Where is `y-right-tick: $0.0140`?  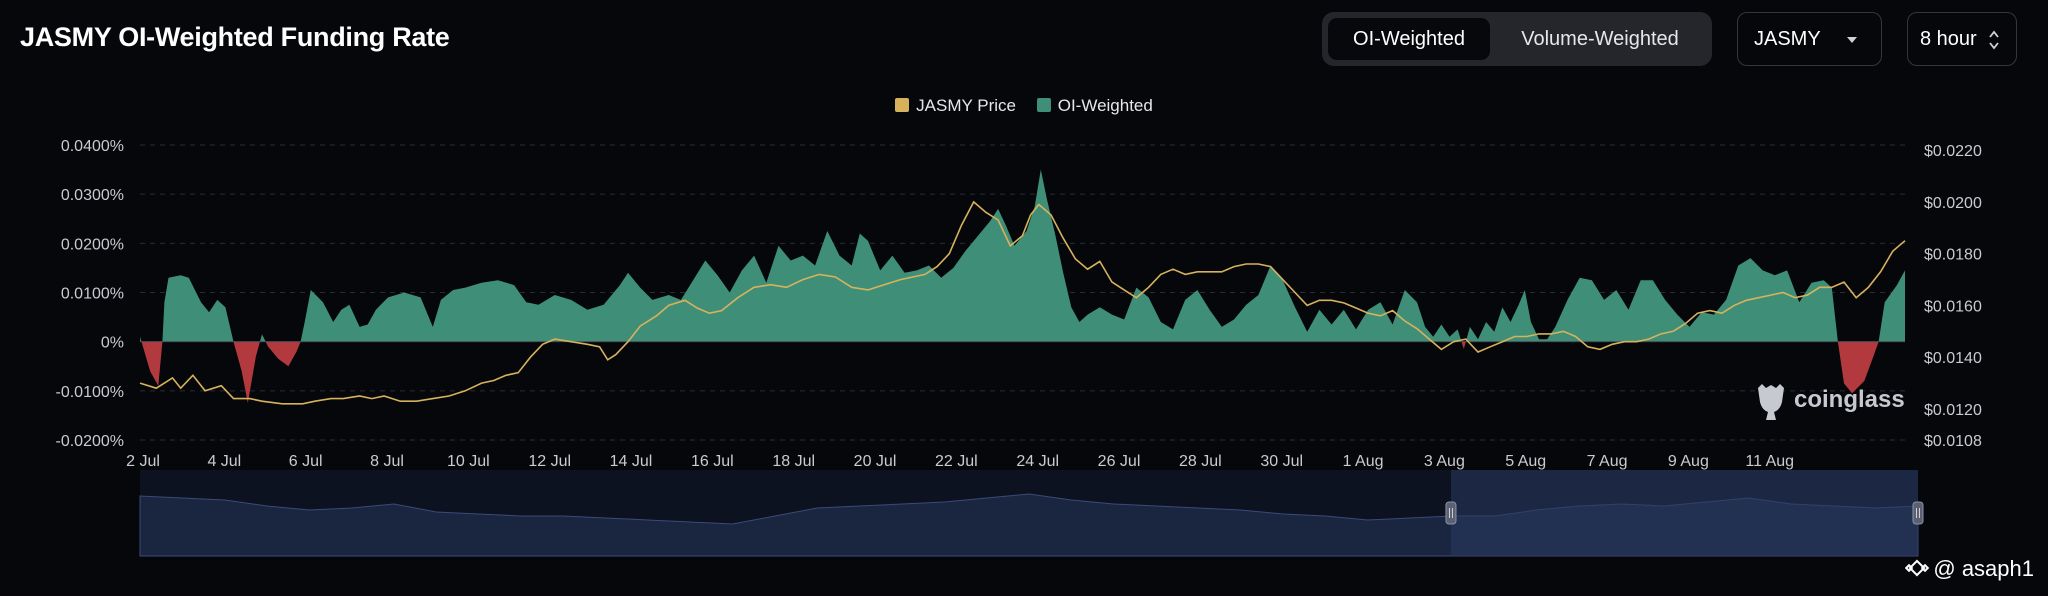 y-right-tick: $0.0140 is located at coordinates (1953, 358).